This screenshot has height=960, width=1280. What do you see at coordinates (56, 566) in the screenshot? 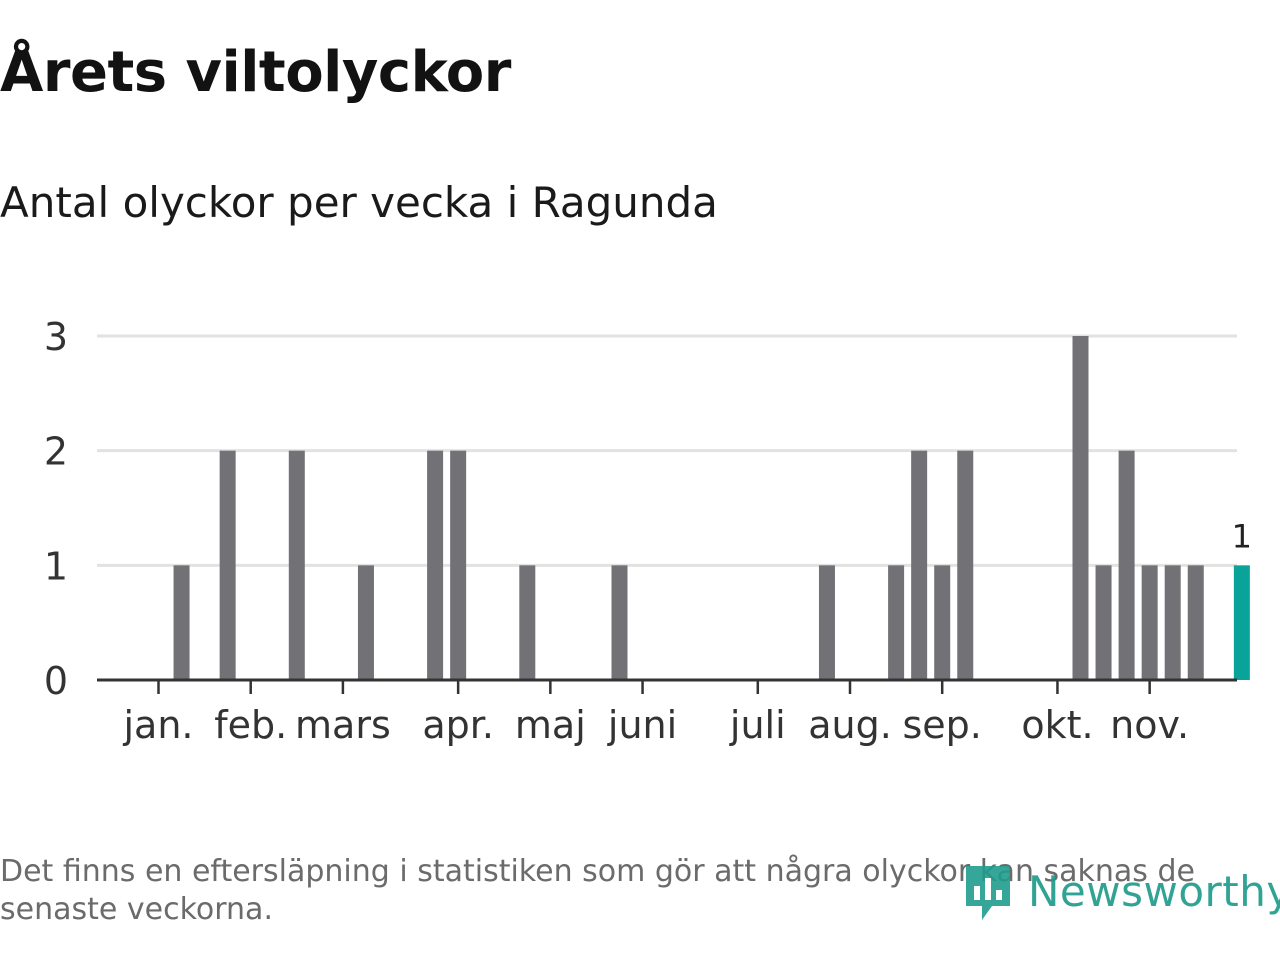
I see `y-tick-label-1: 1` at bounding box center [56, 566].